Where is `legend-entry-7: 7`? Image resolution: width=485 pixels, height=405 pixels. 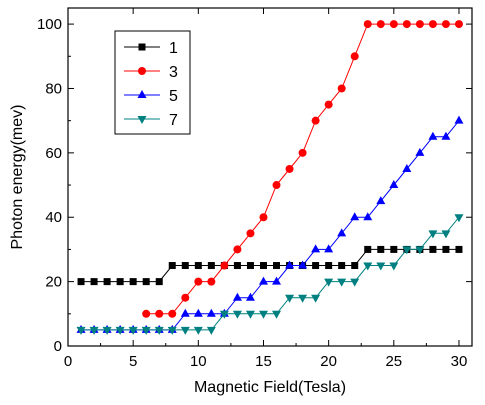
legend-entry-7: 7 is located at coordinates (151, 120).